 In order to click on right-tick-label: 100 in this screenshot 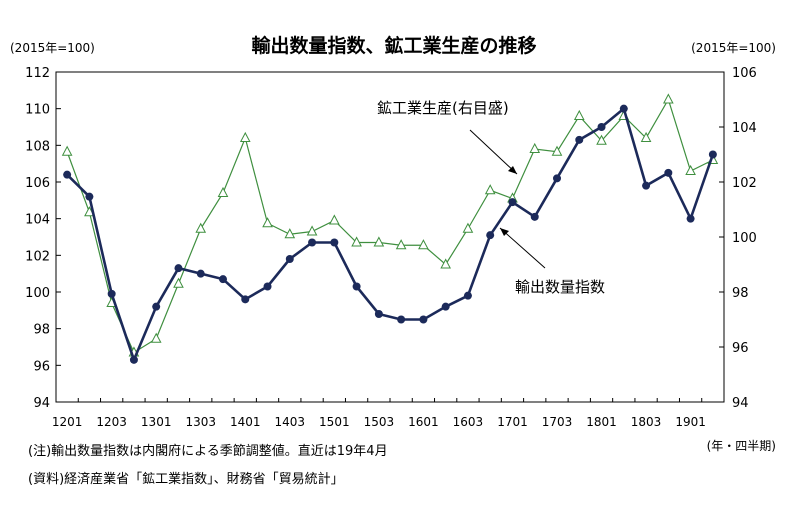, I will do `click(744, 238)`.